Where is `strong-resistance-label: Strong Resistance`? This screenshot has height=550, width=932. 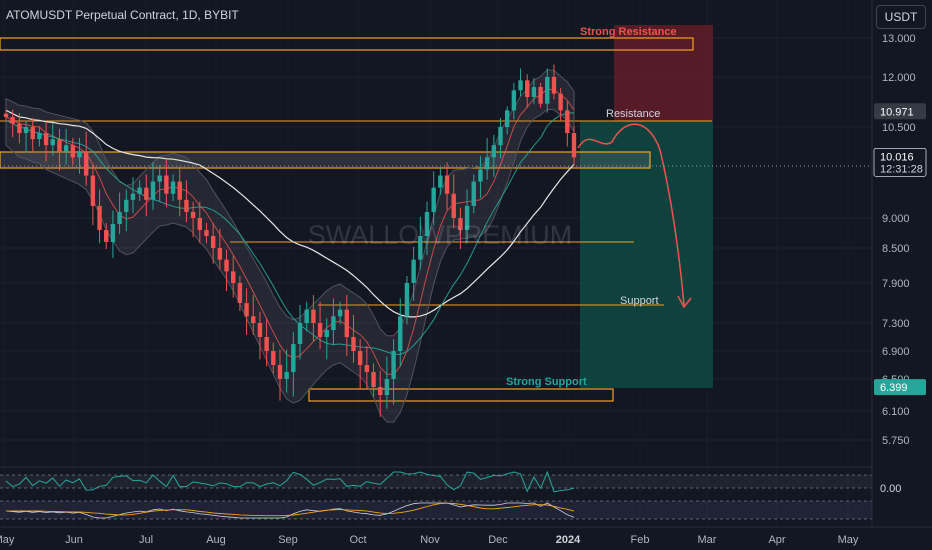
strong-resistance-label: Strong Resistance is located at coordinates (628, 32).